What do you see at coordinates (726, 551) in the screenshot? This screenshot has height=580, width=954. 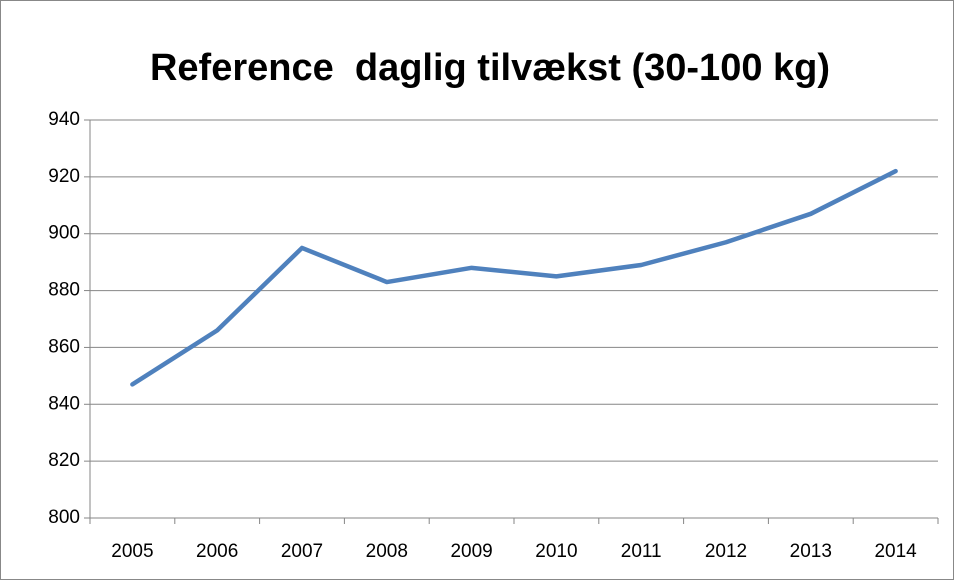 I see `x-tick-label: 2012` at bounding box center [726, 551].